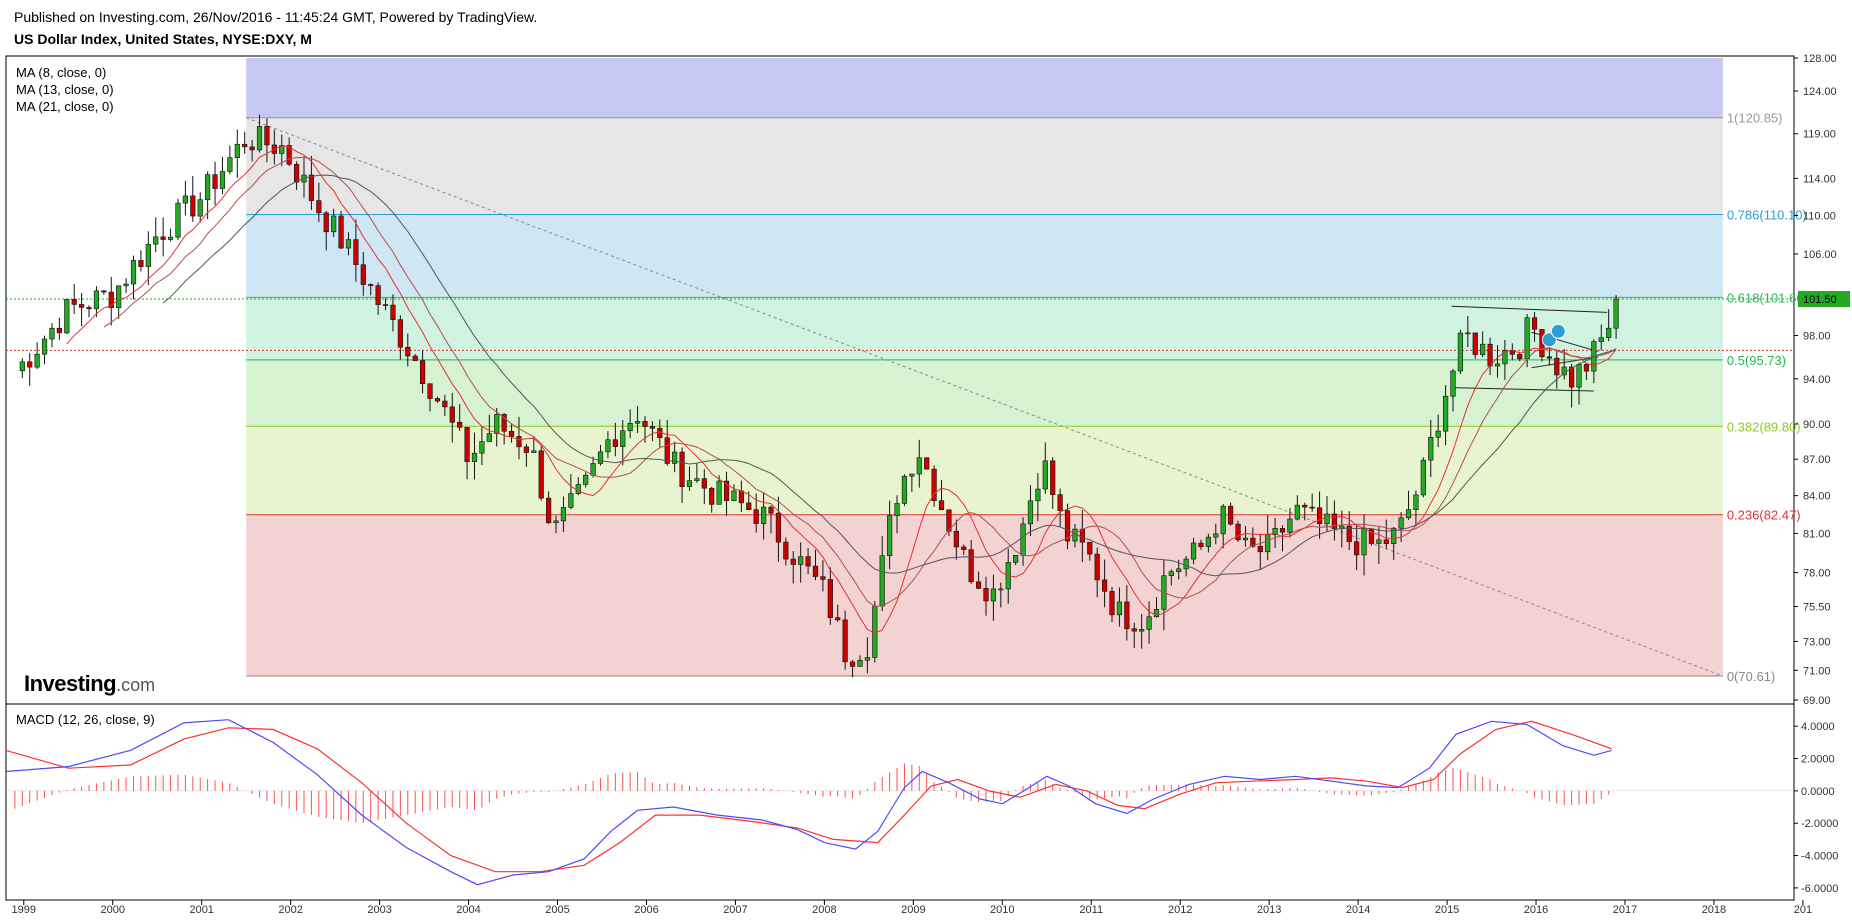 The width and height of the screenshot is (1852, 920). What do you see at coordinates (1817, 460) in the screenshot?
I see `price-tick-label: 87.00` at bounding box center [1817, 460].